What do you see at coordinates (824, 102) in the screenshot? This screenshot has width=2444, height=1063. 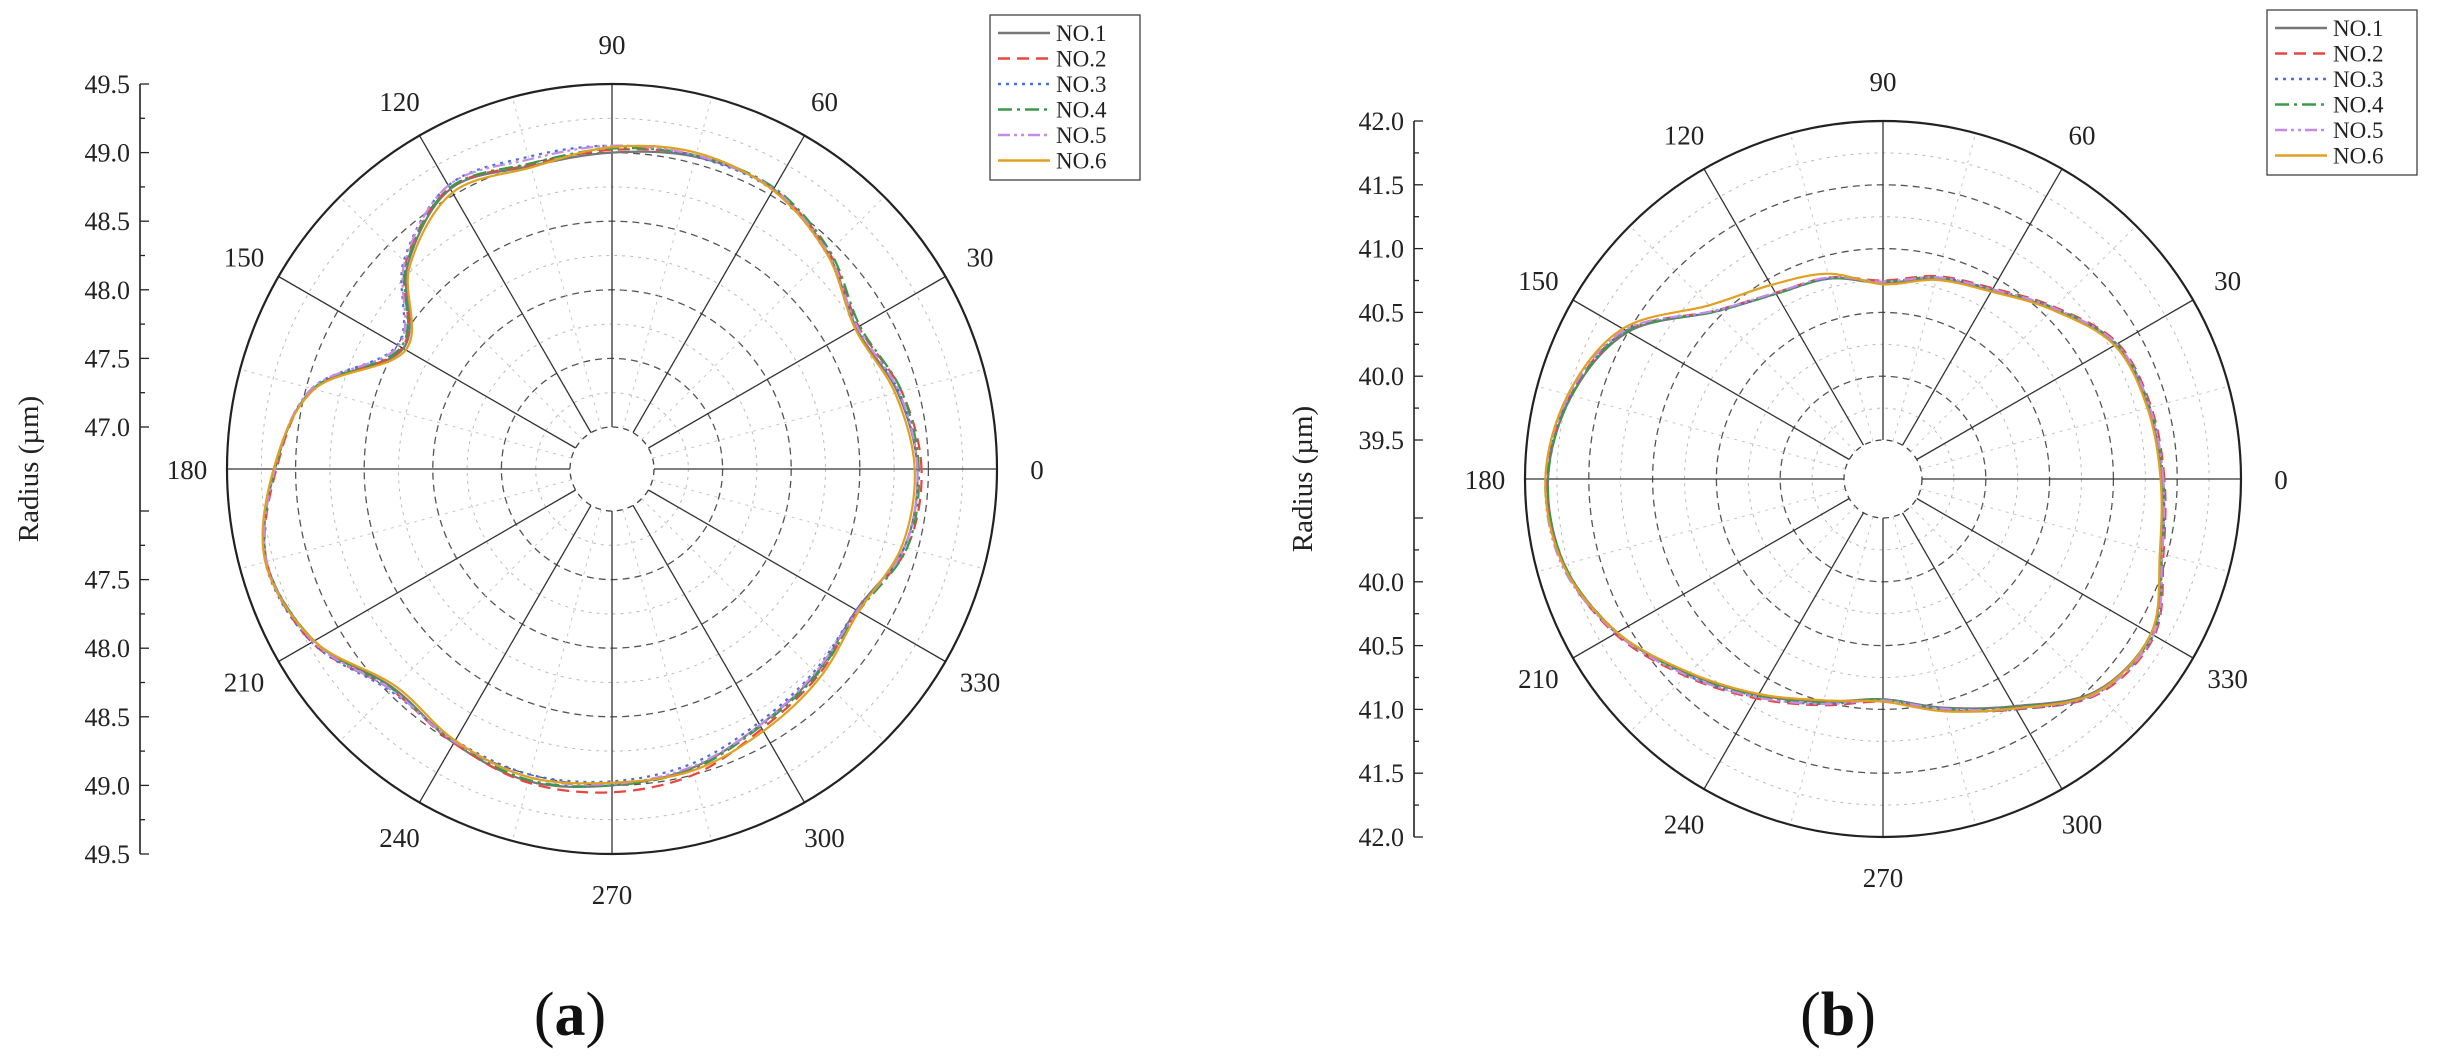 I see `angle-label: 60` at bounding box center [824, 102].